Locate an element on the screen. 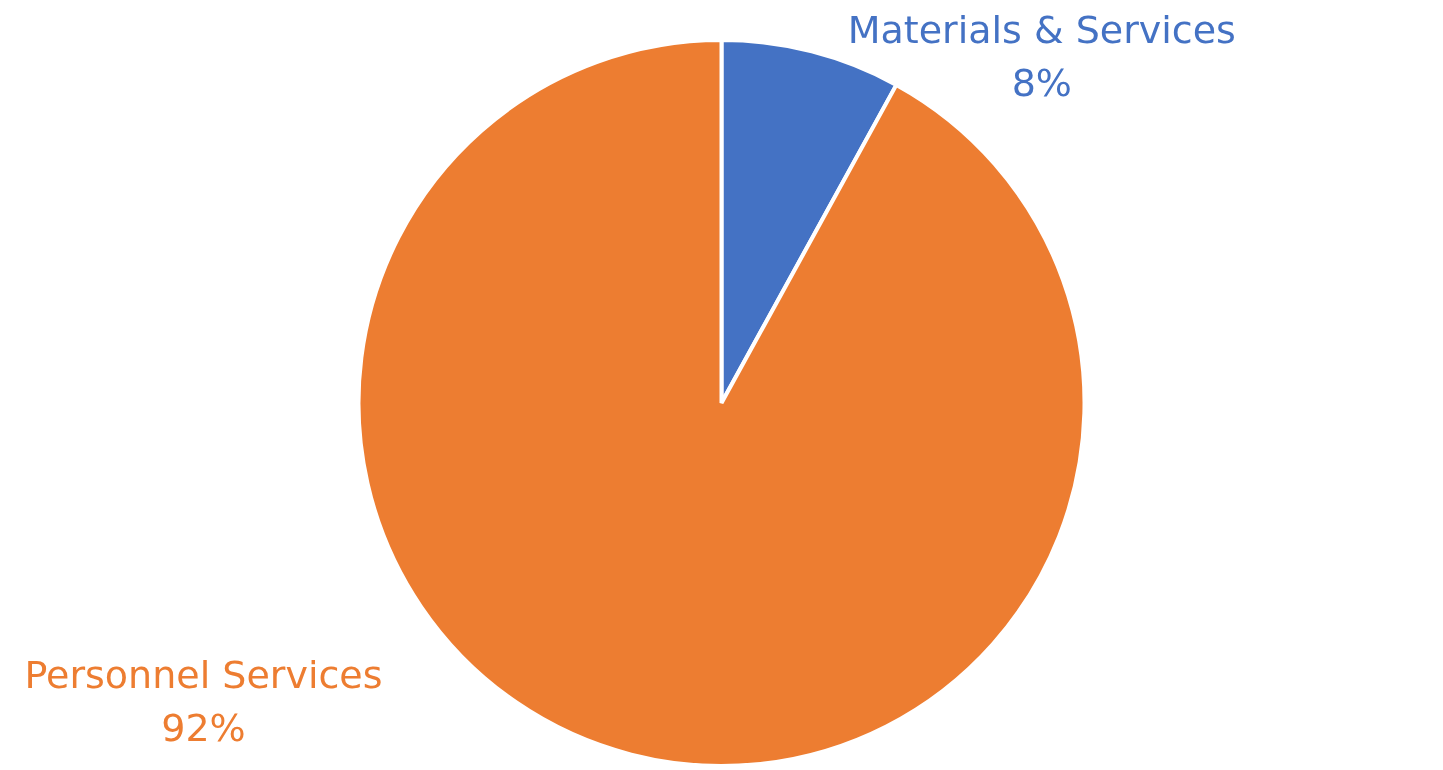 The height and width of the screenshot is (770, 1443). data-label: 8% is located at coordinates (1041, 82).